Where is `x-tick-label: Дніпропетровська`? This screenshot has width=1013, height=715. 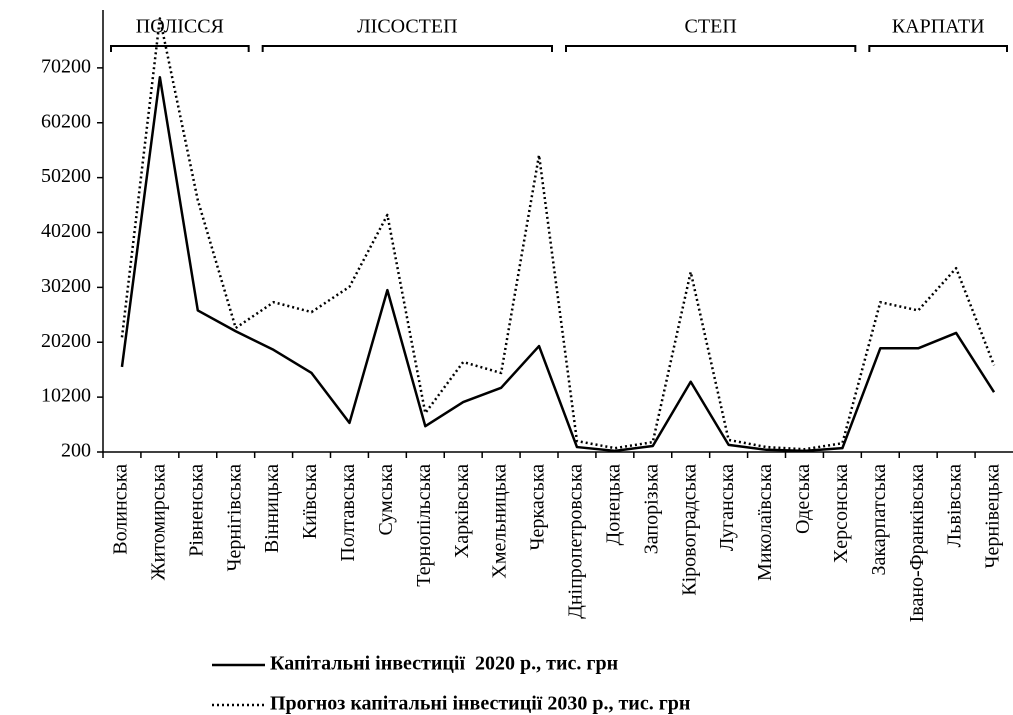 x-tick-label: Дніпропетровська is located at coordinates (576, 541).